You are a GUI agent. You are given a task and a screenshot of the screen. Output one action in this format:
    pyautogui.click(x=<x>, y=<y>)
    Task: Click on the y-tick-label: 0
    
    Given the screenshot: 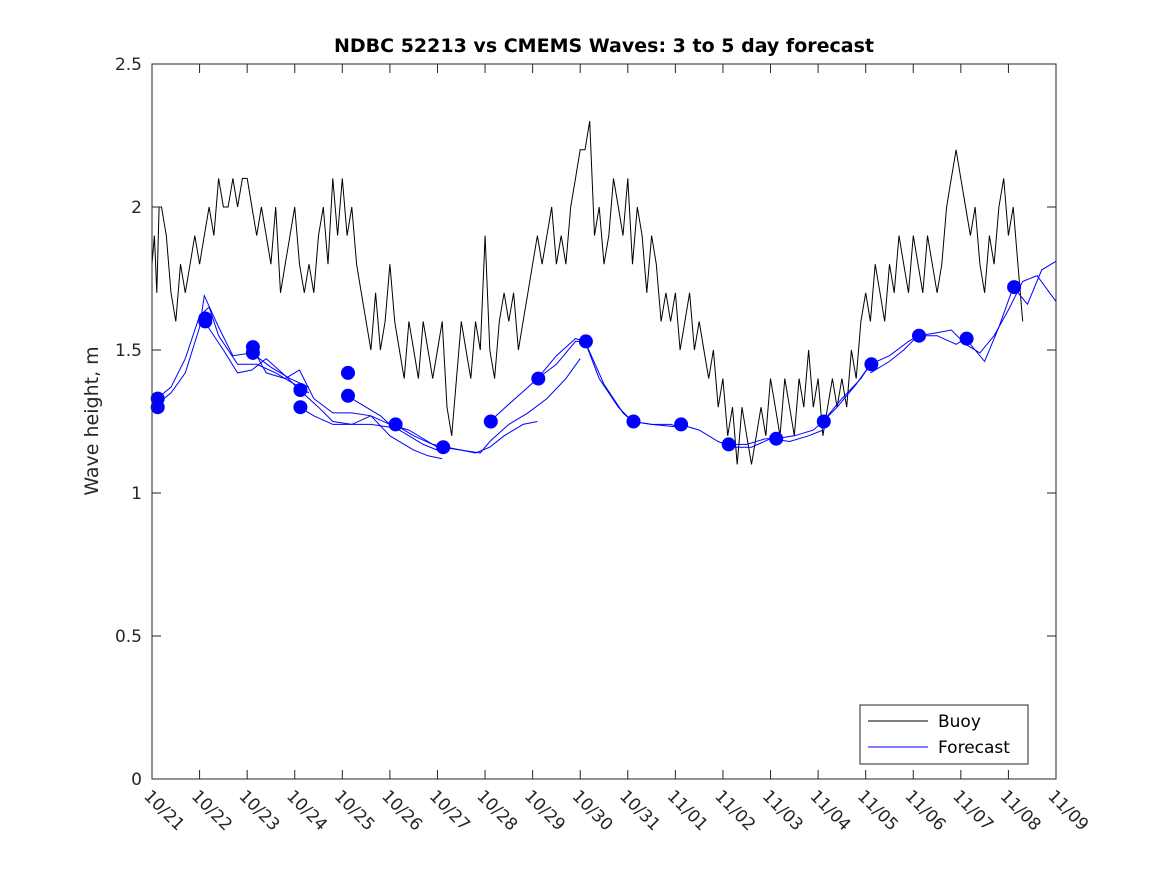 What is the action you would take?
    pyautogui.click(x=136, y=780)
    